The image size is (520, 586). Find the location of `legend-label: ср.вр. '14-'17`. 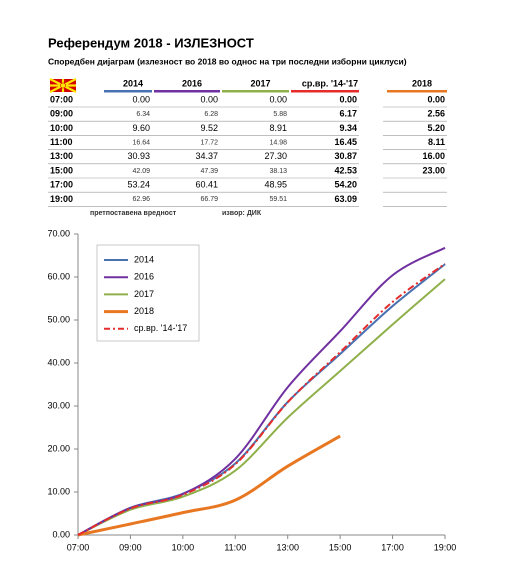

legend-label: ср.вр. '14-'17 is located at coordinates (160, 328).